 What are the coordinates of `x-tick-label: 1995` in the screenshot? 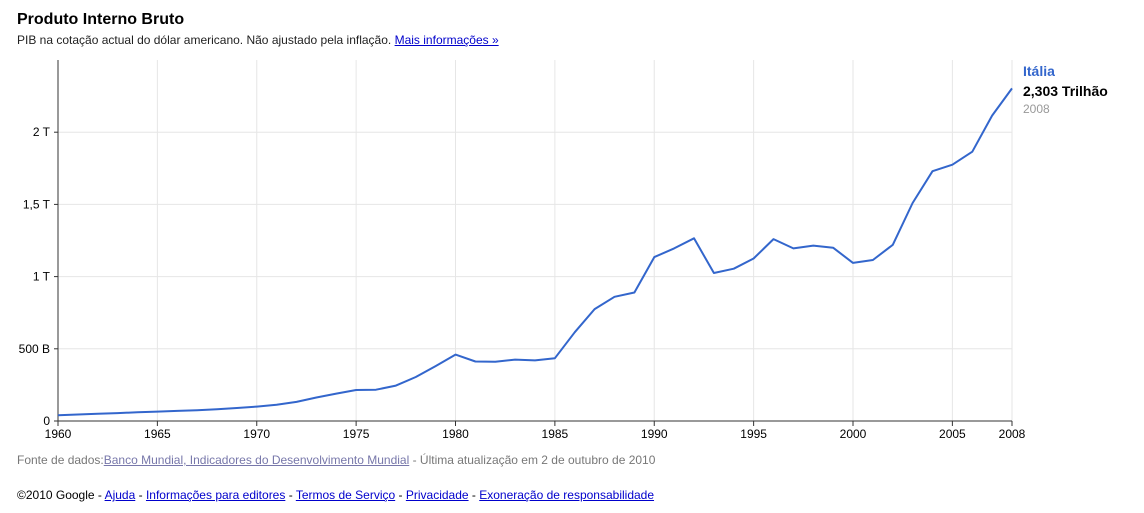 It's located at (753, 434).